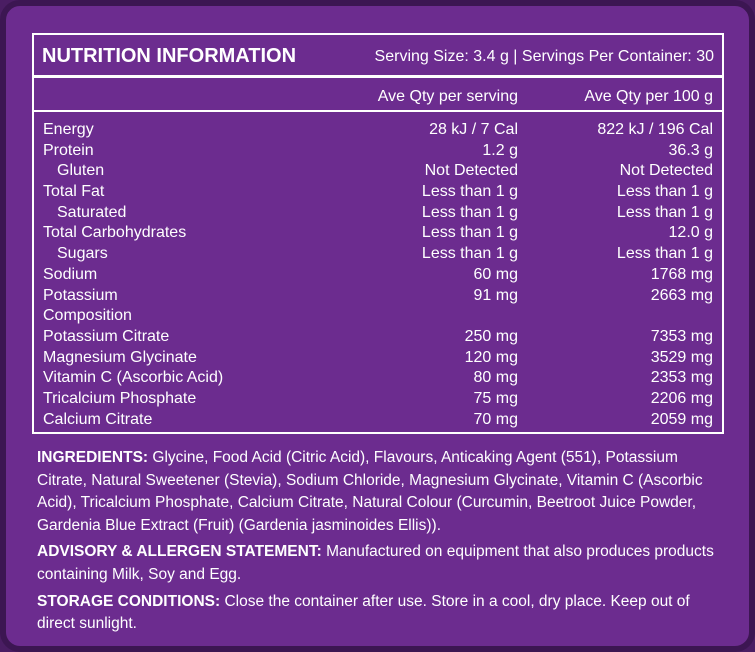 The image size is (755, 652). I want to click on table-row: Energy 28 kJ / 7 Cal 822 kJ / 196 Cal, so click(378, 130).